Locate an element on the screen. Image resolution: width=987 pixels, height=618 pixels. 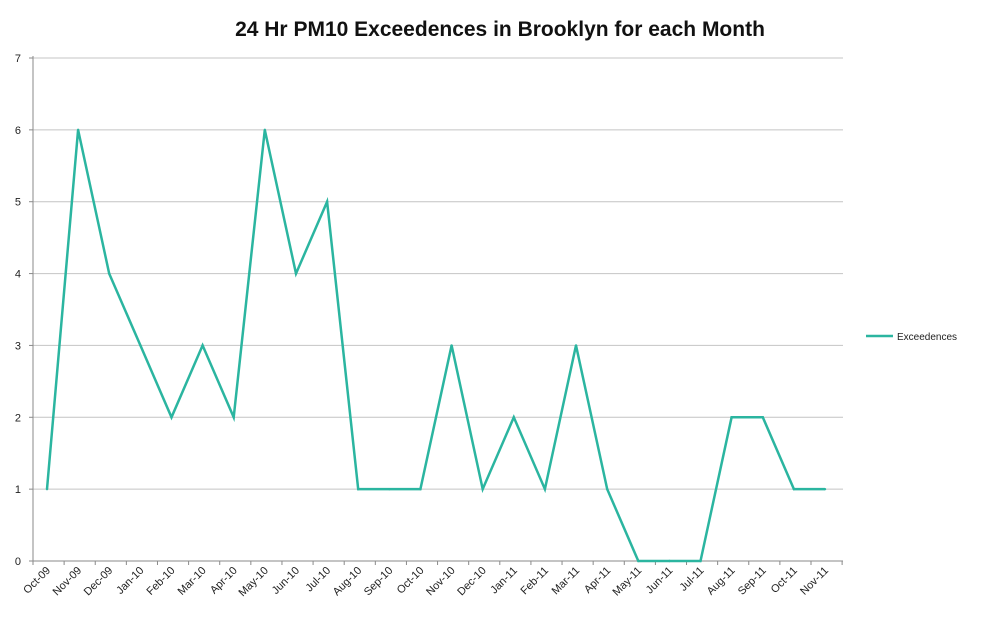
x-tick-label: Nov-09 is located at coordinates (68, 582).